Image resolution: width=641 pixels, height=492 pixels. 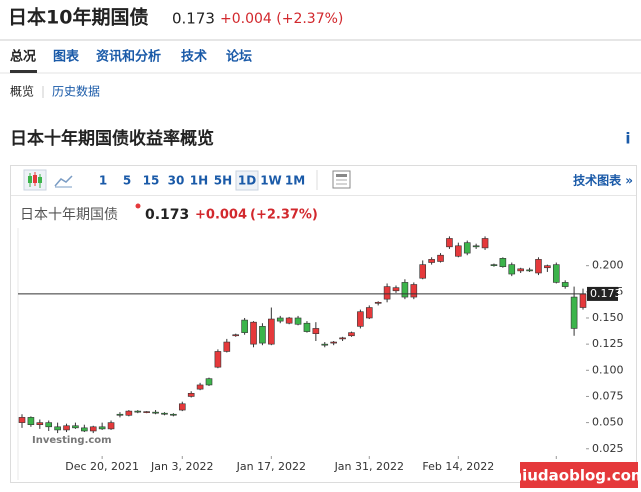 What do you see at coordinates (181, 466) in the screenshot?
I see `x-tick-label: Jan 3, 2022` at bounding box center [181, 466].